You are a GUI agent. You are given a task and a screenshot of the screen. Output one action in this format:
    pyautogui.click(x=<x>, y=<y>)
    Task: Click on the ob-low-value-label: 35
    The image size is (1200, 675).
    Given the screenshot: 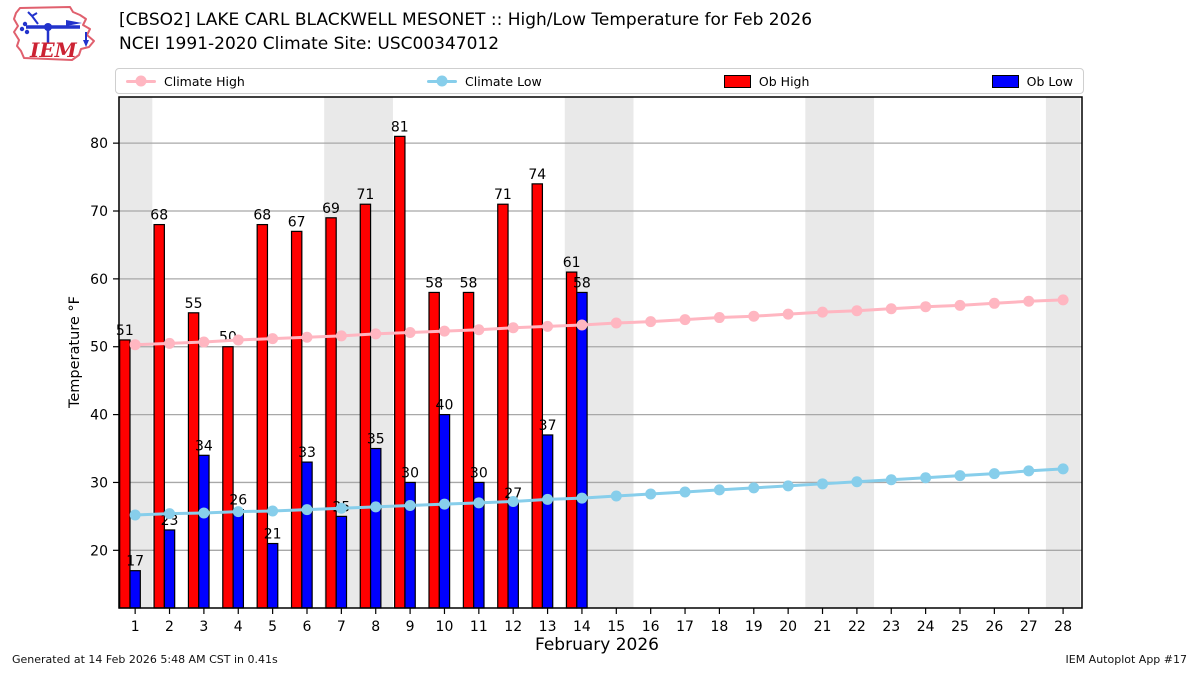 What is the action you would take?
    pyautogui.click(x=376, y=440)
    